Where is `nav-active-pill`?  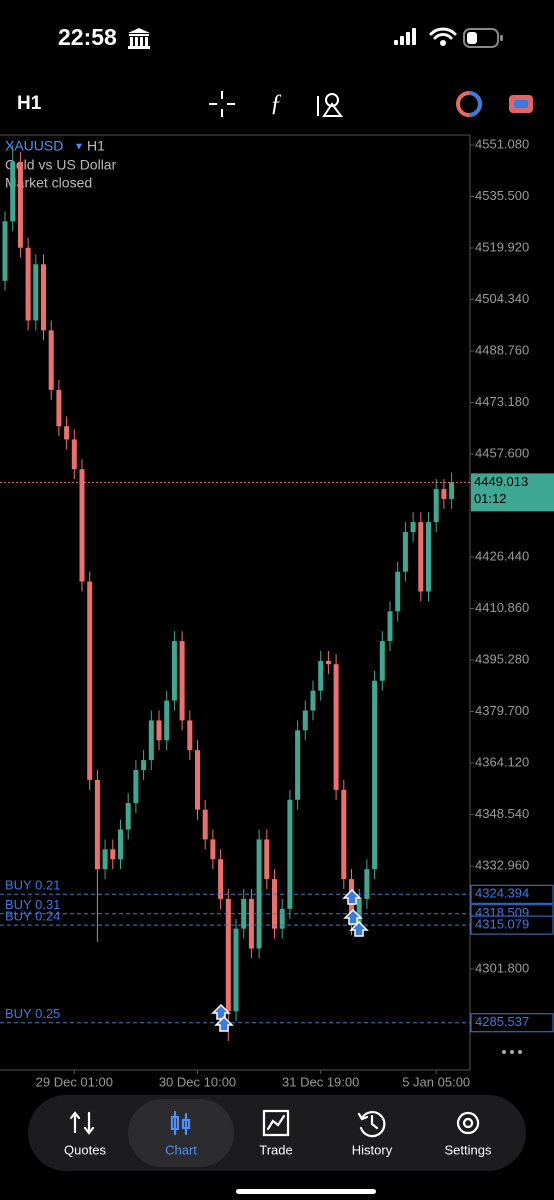 nav-active-pill is located at coordinates (181, 1133).